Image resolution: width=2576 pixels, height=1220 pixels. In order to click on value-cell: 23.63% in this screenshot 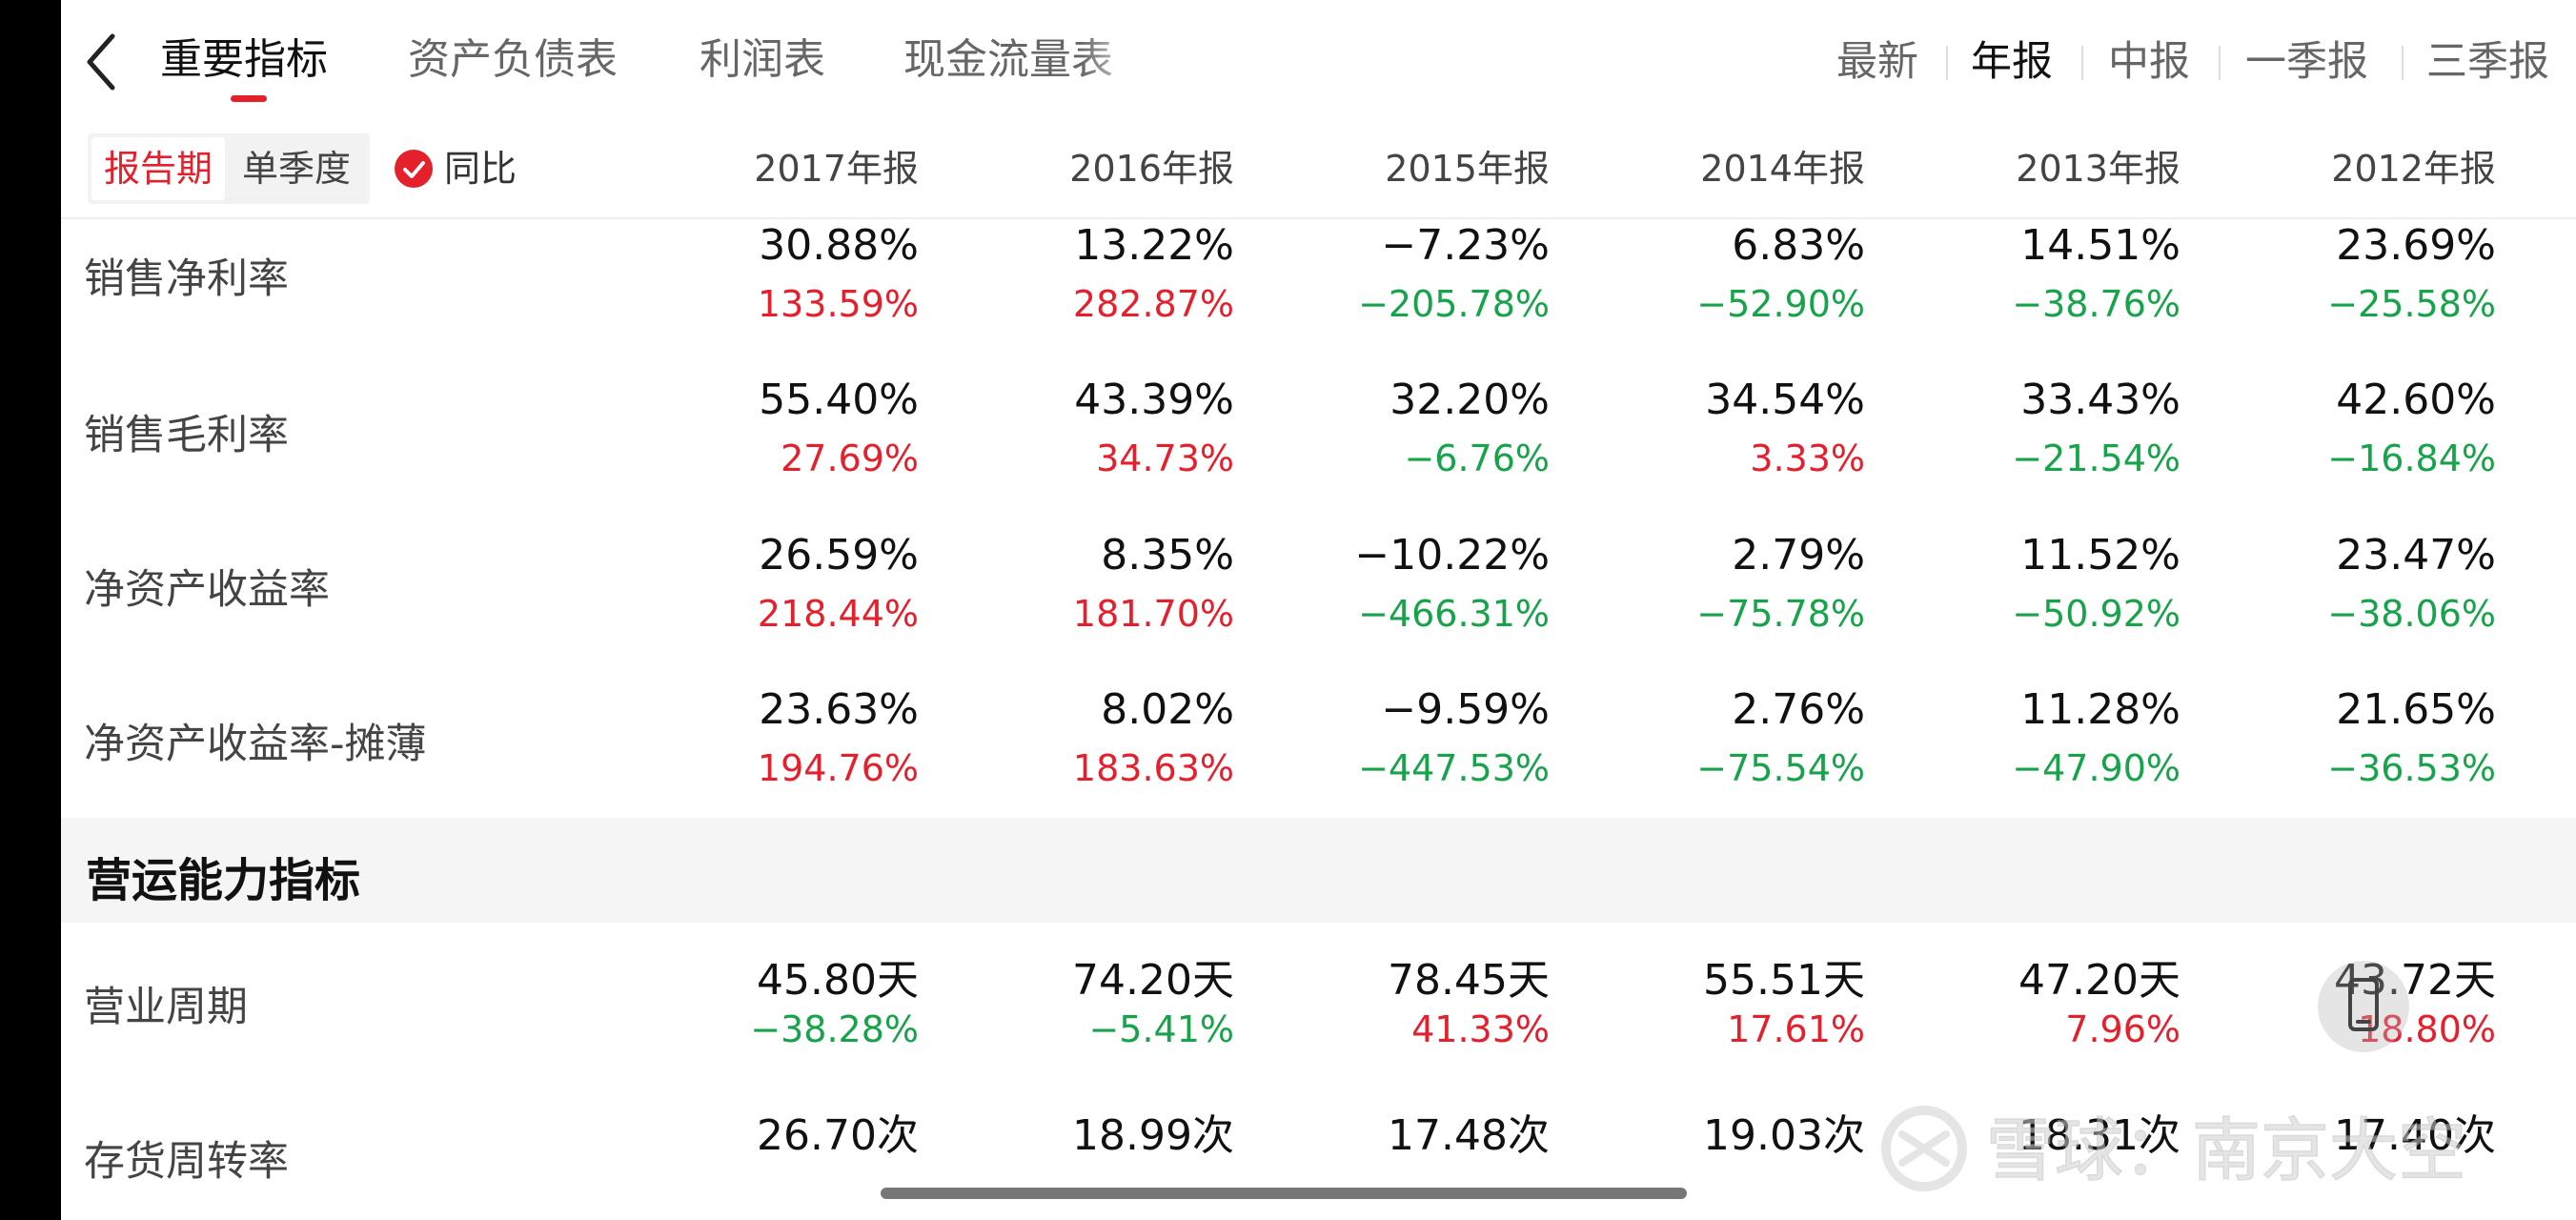, I will do `click(839, 709)`.